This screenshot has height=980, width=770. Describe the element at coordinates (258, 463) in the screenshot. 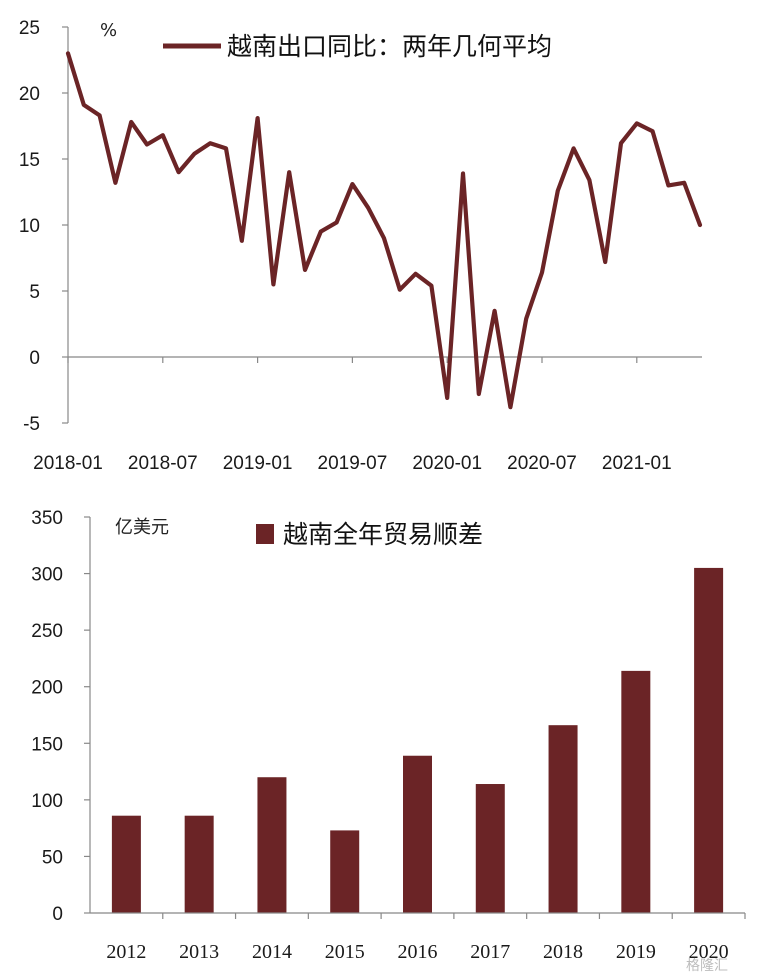

I see `line-x-tick-label: 2019-01` at that location.